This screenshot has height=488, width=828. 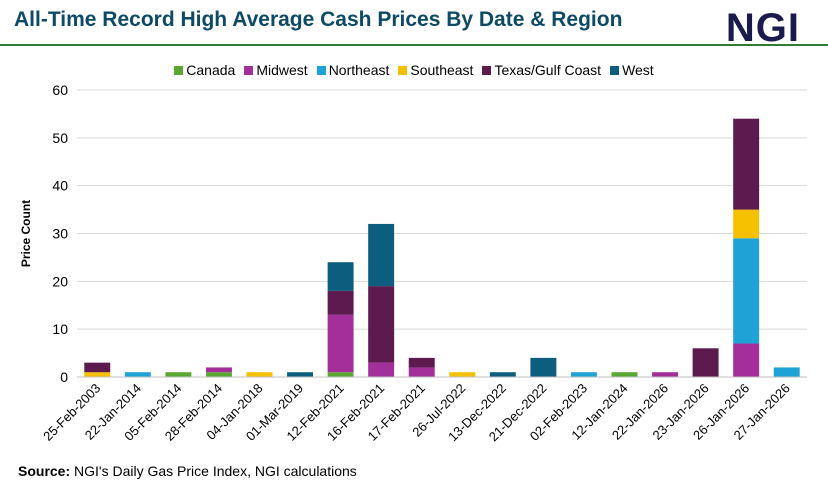 I want to click on legend-swatch-canada, so click(x=179, y=70).